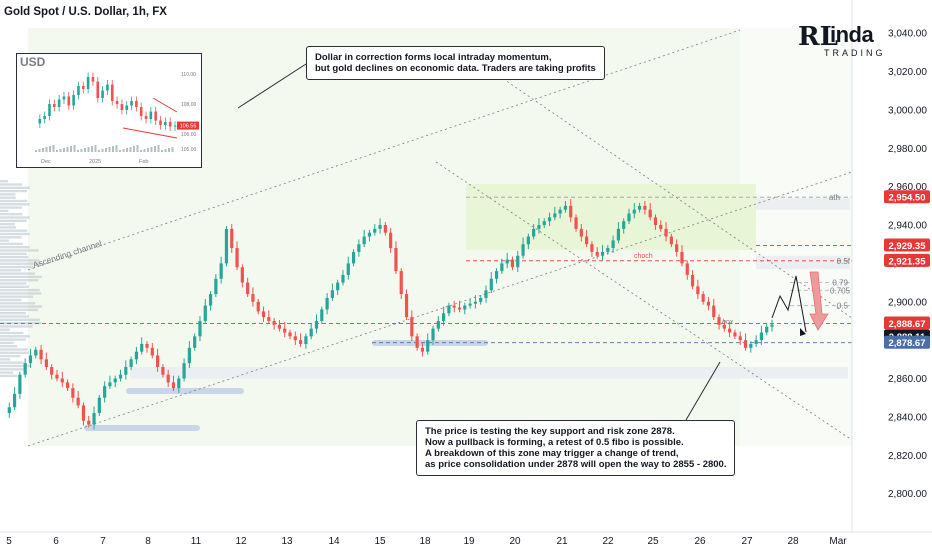 This screenshot has width=932, height=550. Describe the element at coordinates (117, 118) in the screenshot. I see `inset-canvas: 110.00 108.00 106.00 105.00 106.56 Dec 2025 Feb` at that location.